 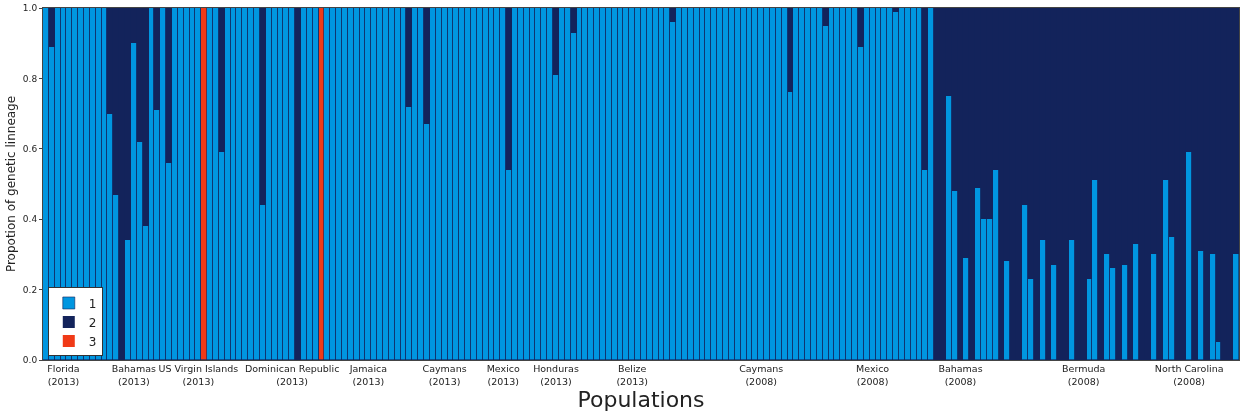 I want to click on x-tick-label: Mexico (2013), so click(x=503, y=375).